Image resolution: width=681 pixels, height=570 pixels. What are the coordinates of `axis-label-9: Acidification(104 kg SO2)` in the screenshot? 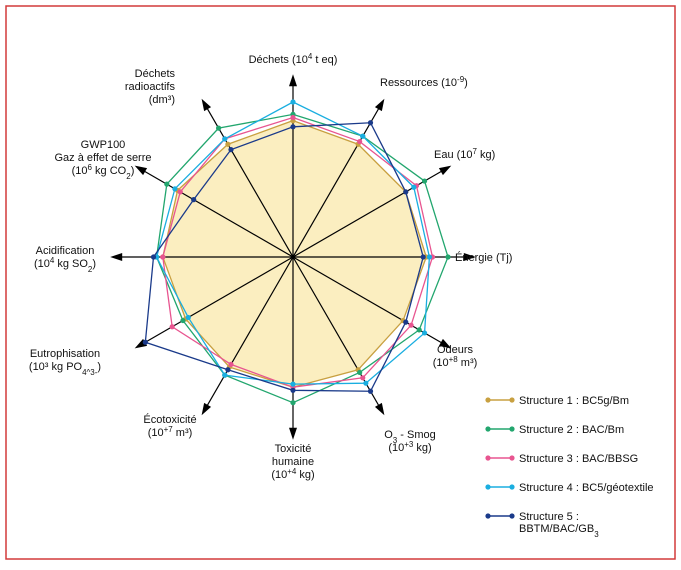 It's located at (65, 259).